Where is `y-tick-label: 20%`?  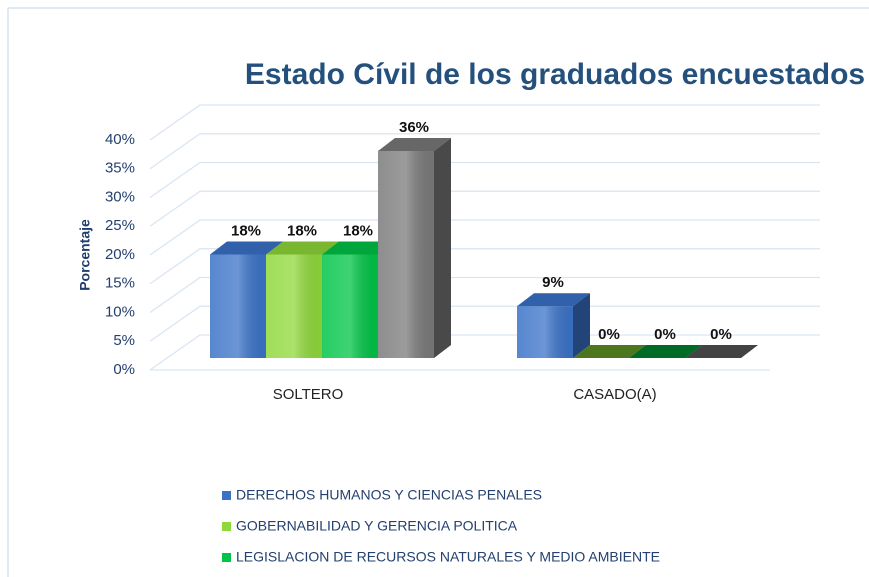 y-tick-label: 20% is located at coordinates (120, 254).